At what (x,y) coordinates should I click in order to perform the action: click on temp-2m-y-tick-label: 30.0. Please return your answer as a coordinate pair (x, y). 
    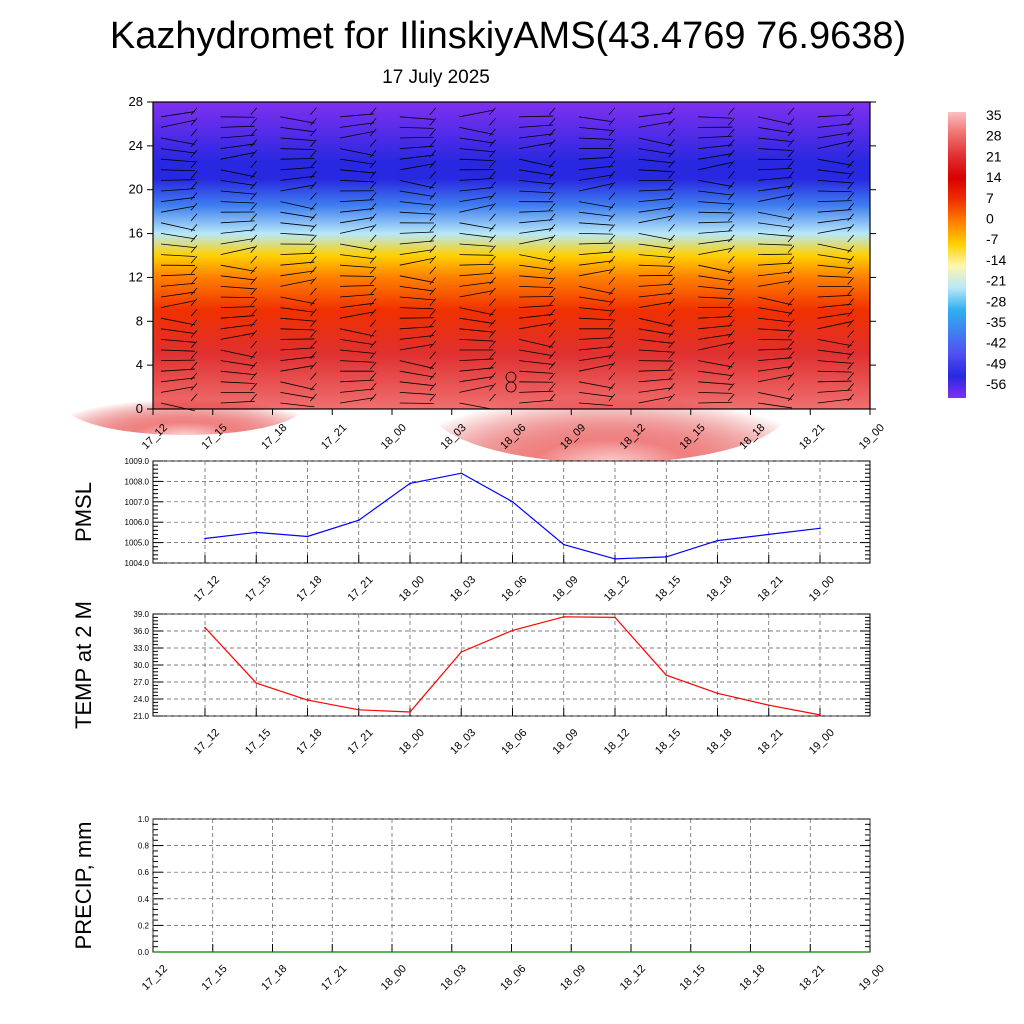
    Looking at the image, I should click on (141, 665).